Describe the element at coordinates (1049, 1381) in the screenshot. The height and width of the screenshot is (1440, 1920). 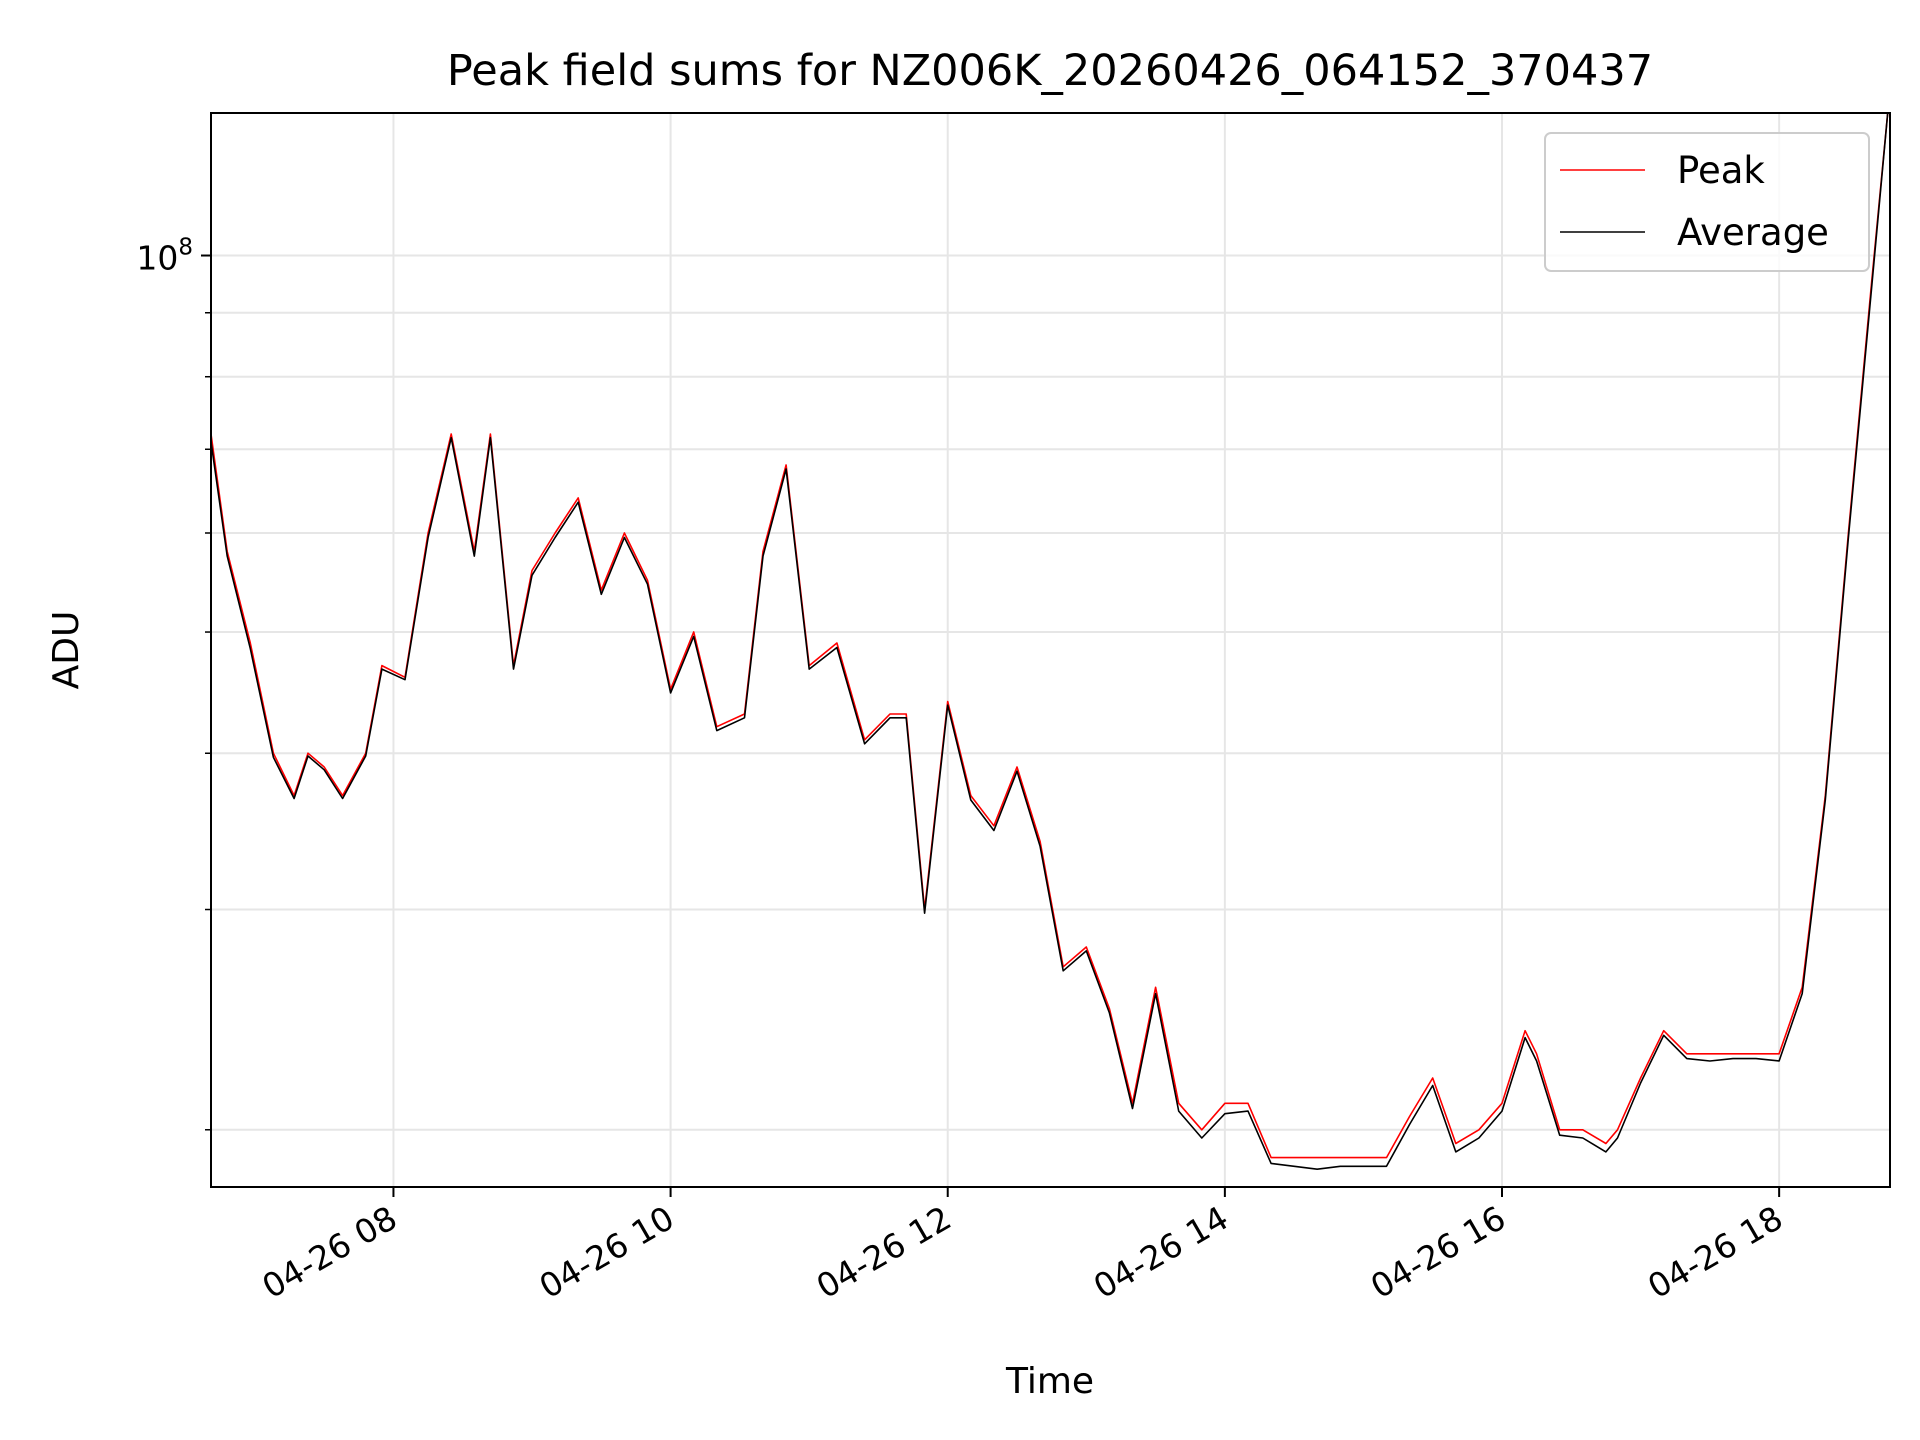
I see `x-axis-label: Time` at that location.